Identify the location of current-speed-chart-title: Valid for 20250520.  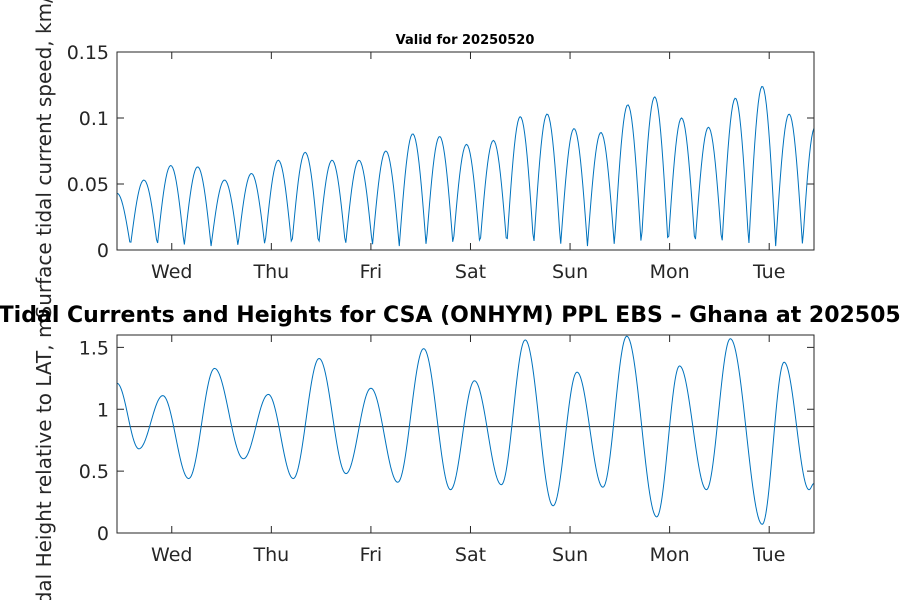
(465, 40).